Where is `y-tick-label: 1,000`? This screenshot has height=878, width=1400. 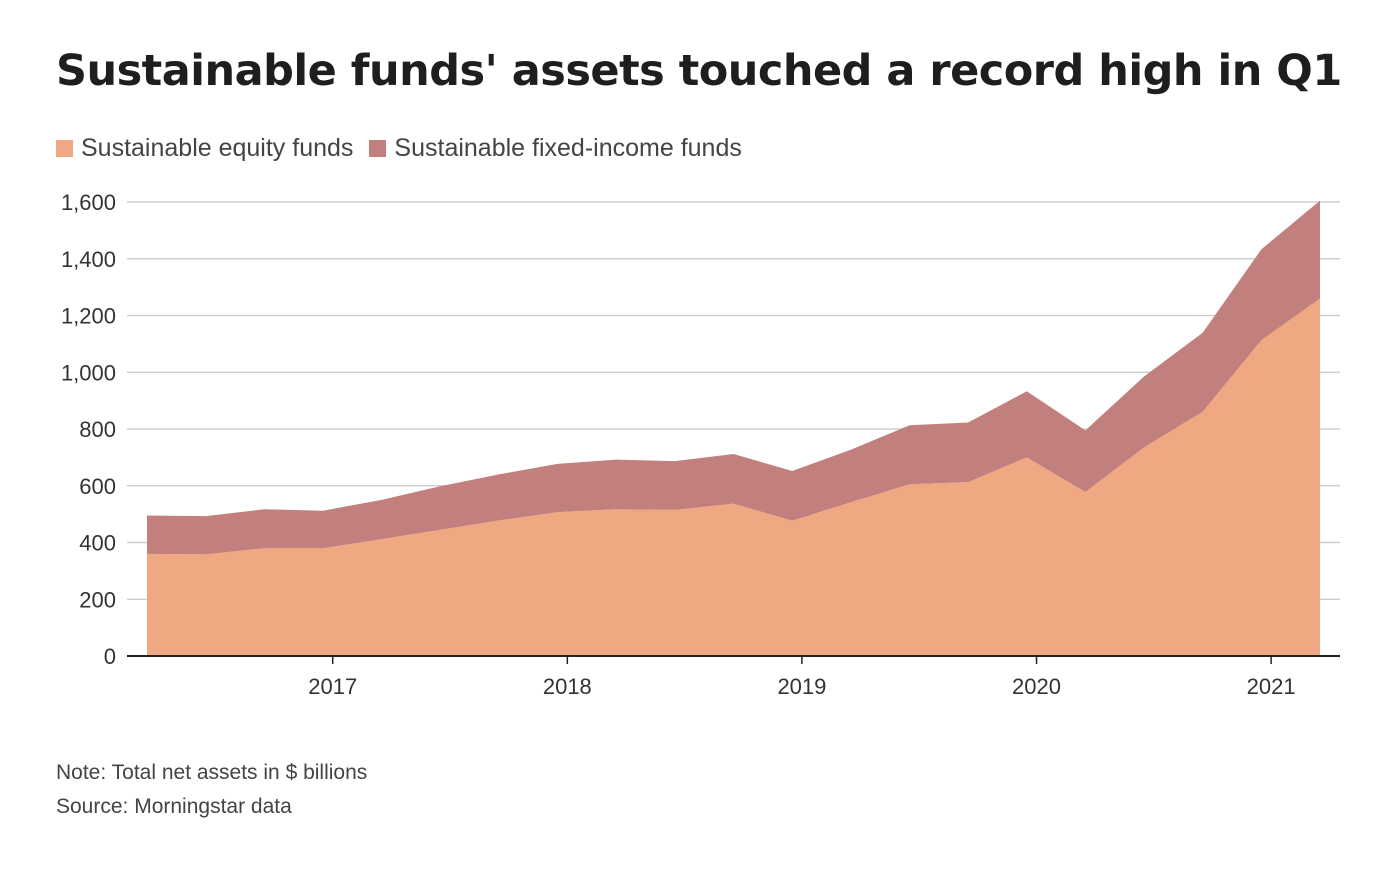 y-tick-label: 1,000 is located at coordinates (88, 372).